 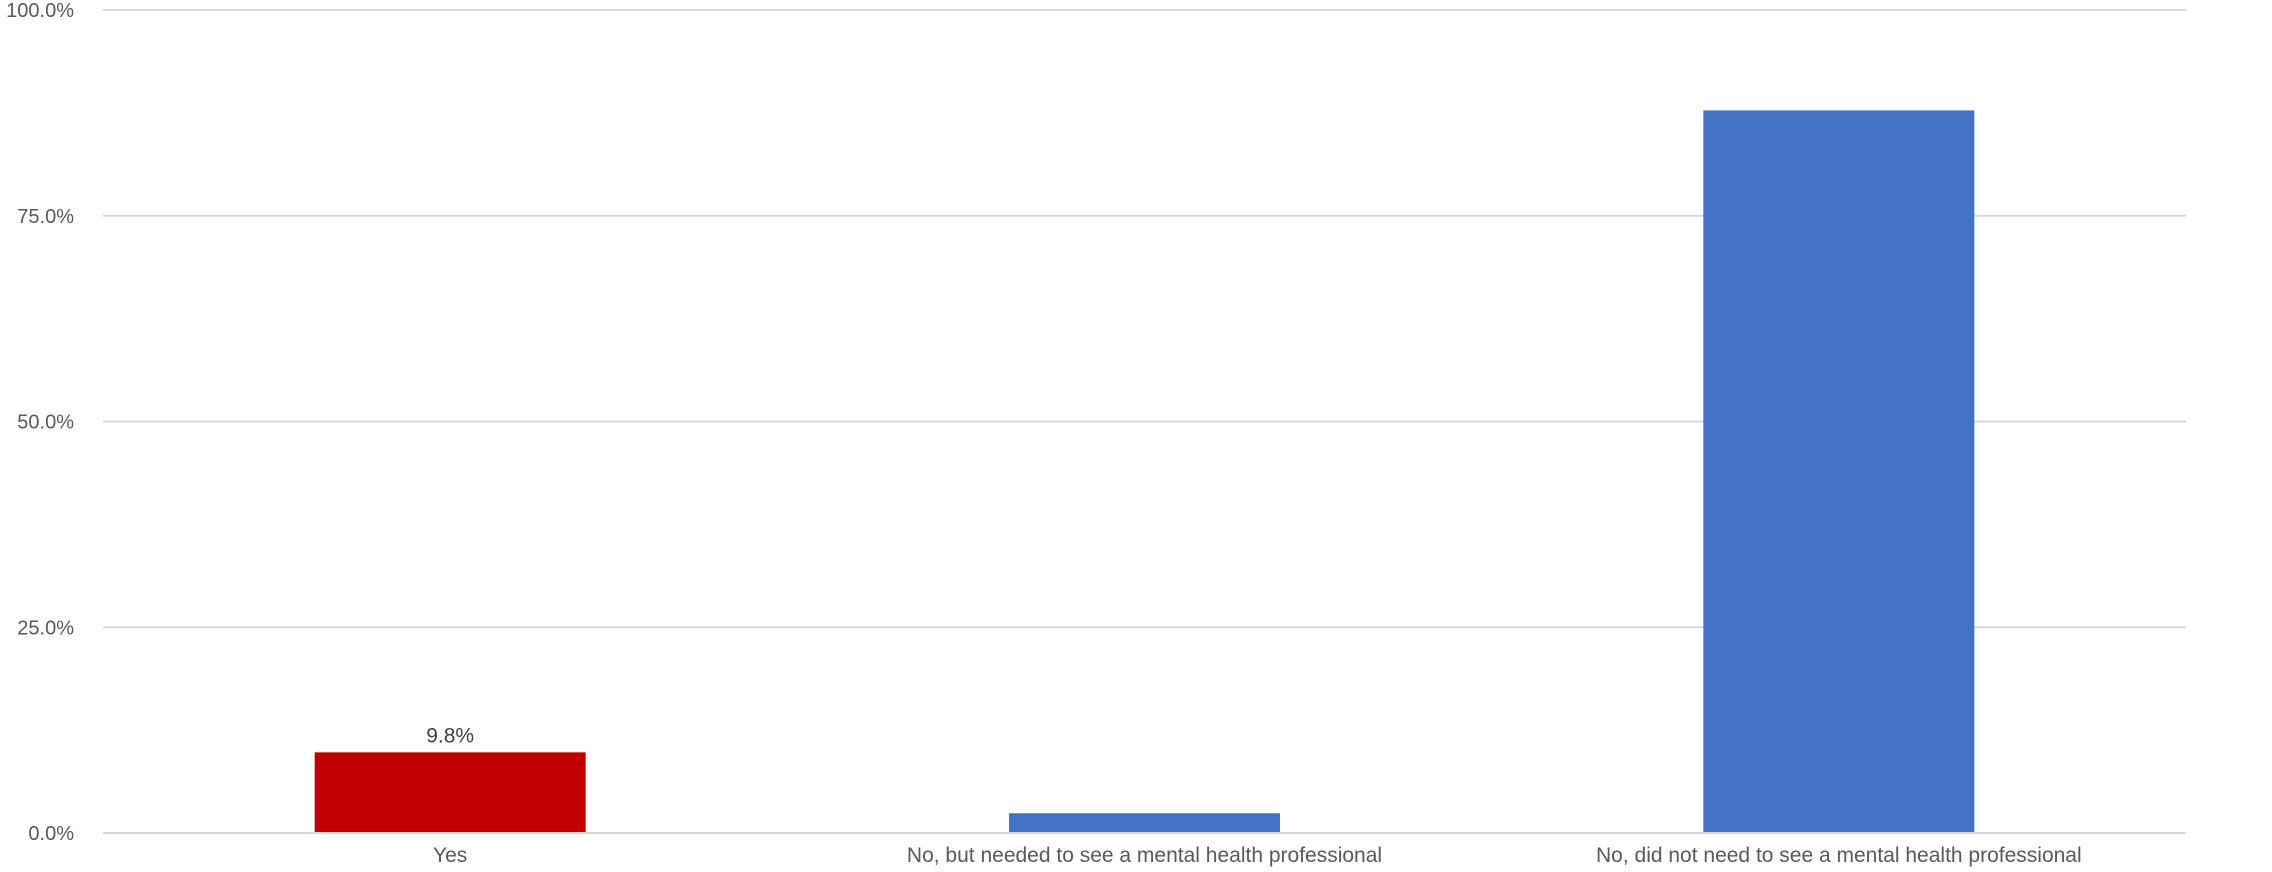 I want to click on y-tick-label: 75.0%, so click(x=45, y=217).